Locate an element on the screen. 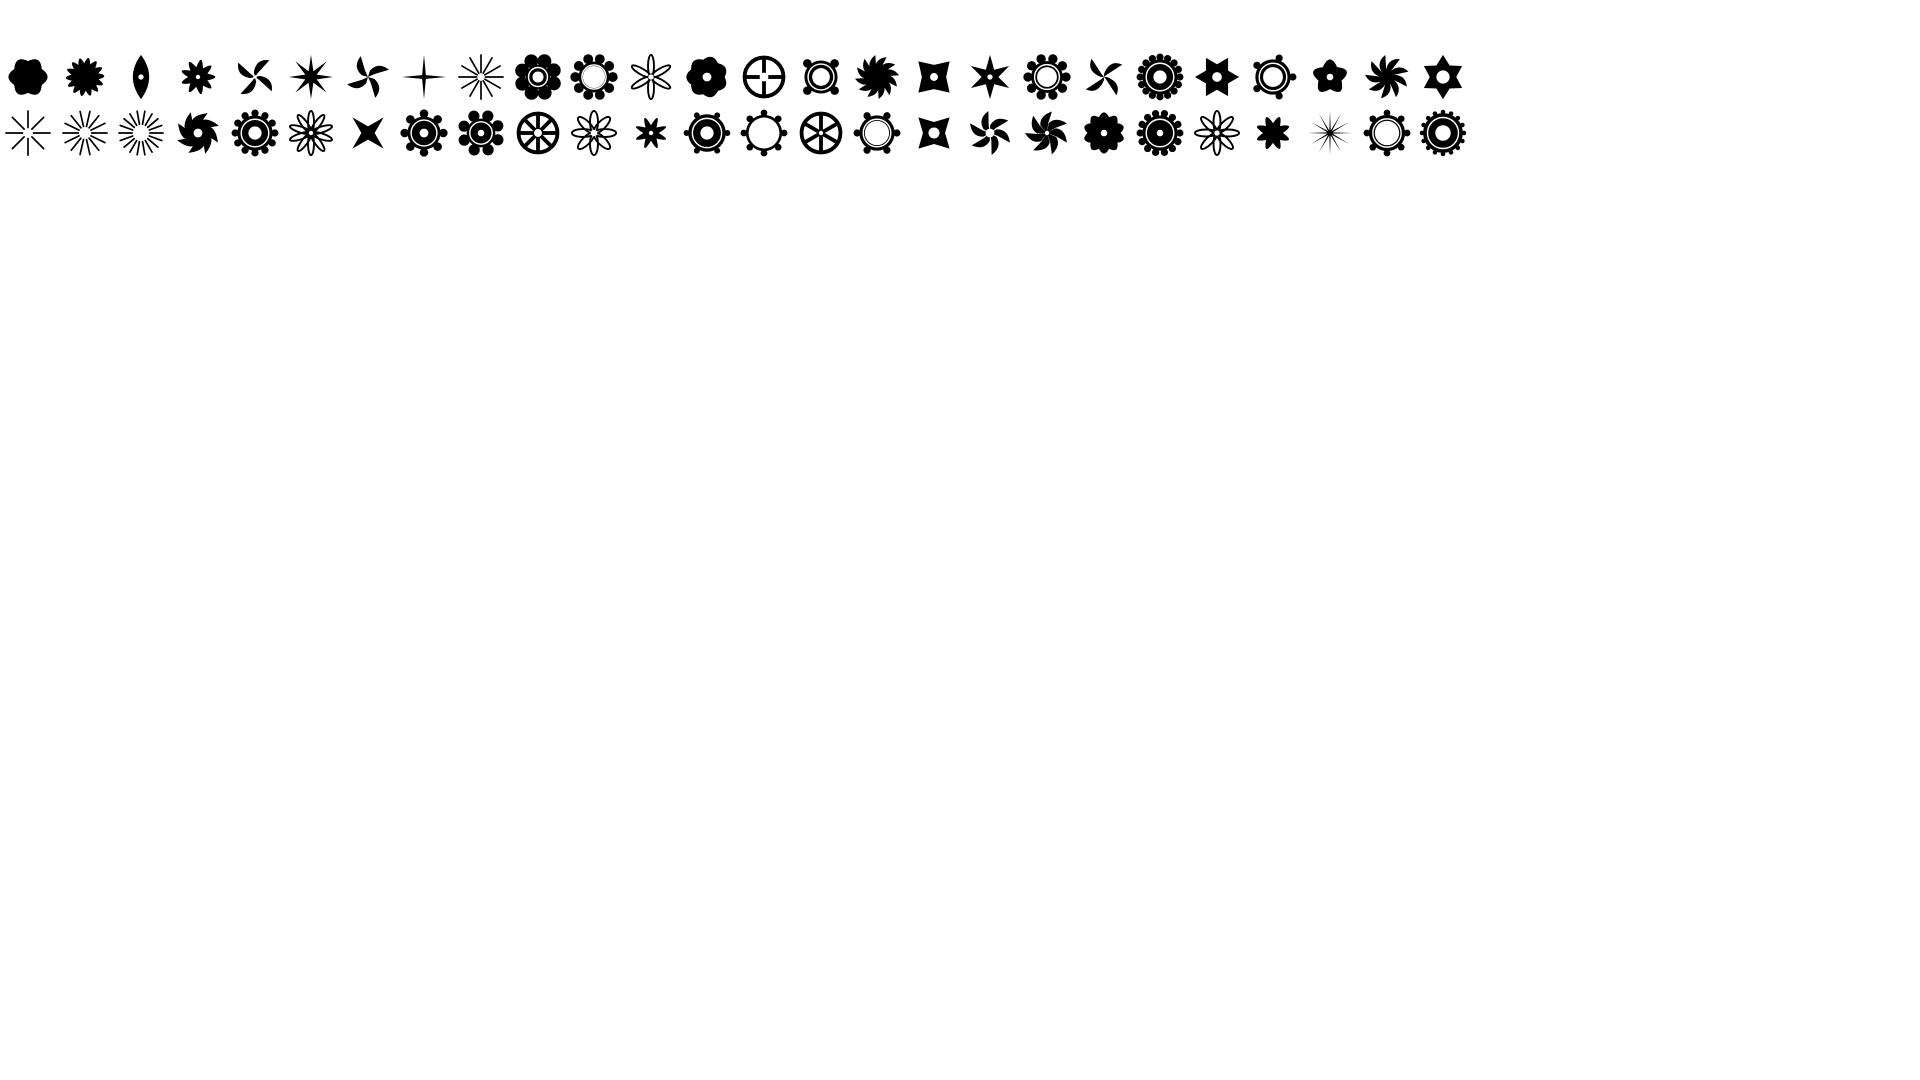 Image resolution: width=1920 pixels, height=1080 pixels. rose-circle-icon is located at coordinates (707, 133).